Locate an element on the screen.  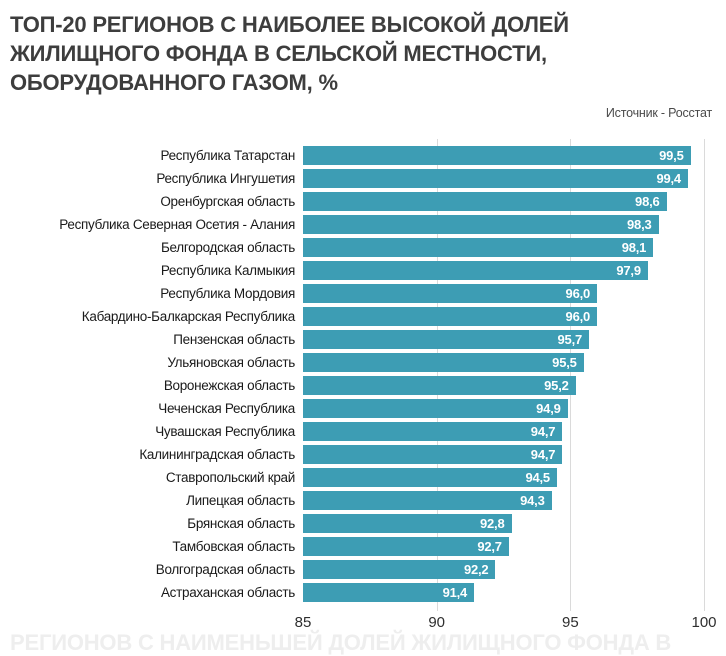
bar-row: Чеченская Республика 94,9 is located at coordinates (363, 408).